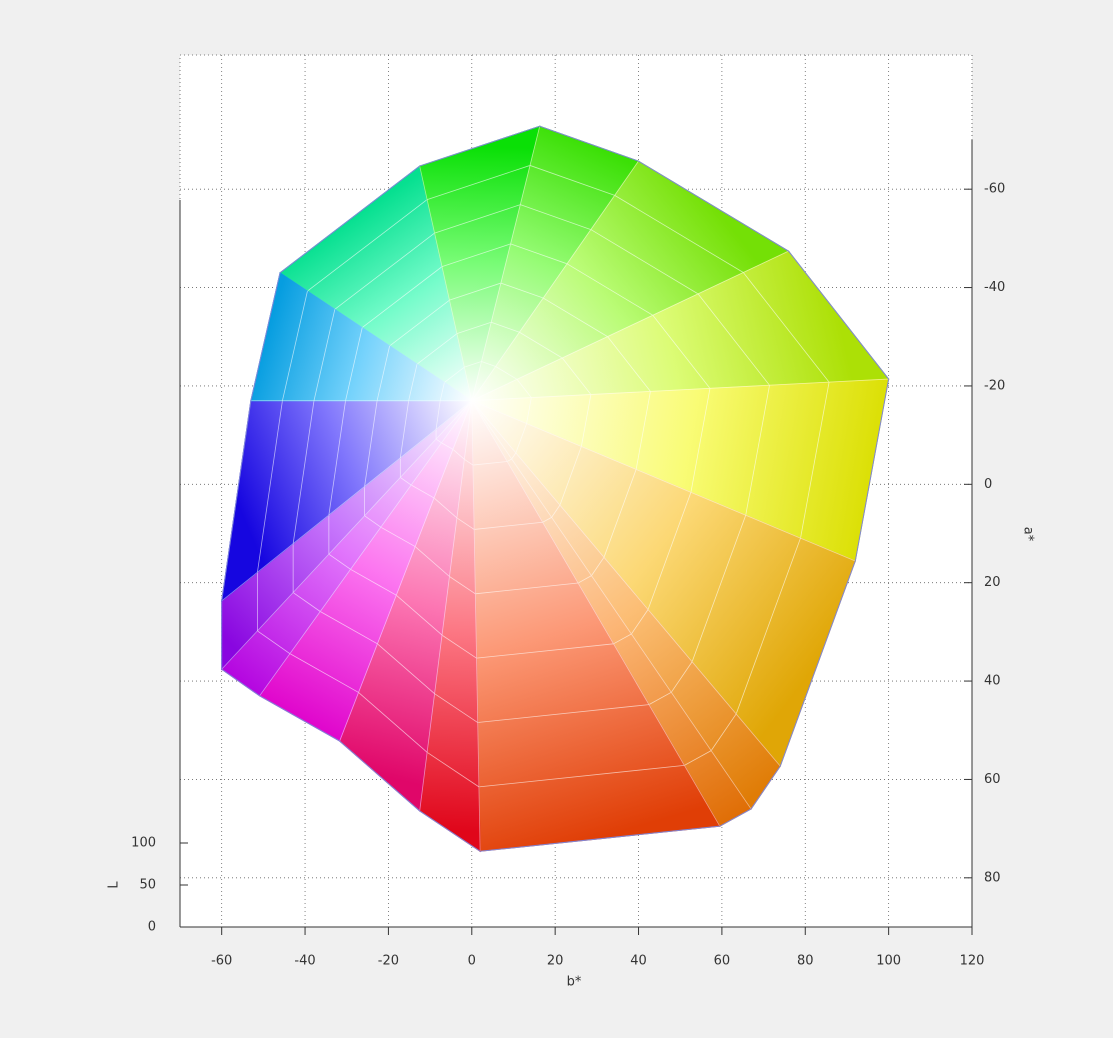 The image size is (1113, 1038). Describe the element at coordinates (143, 843) in the screenshot. I see `z-tick-label: 100` at that location.